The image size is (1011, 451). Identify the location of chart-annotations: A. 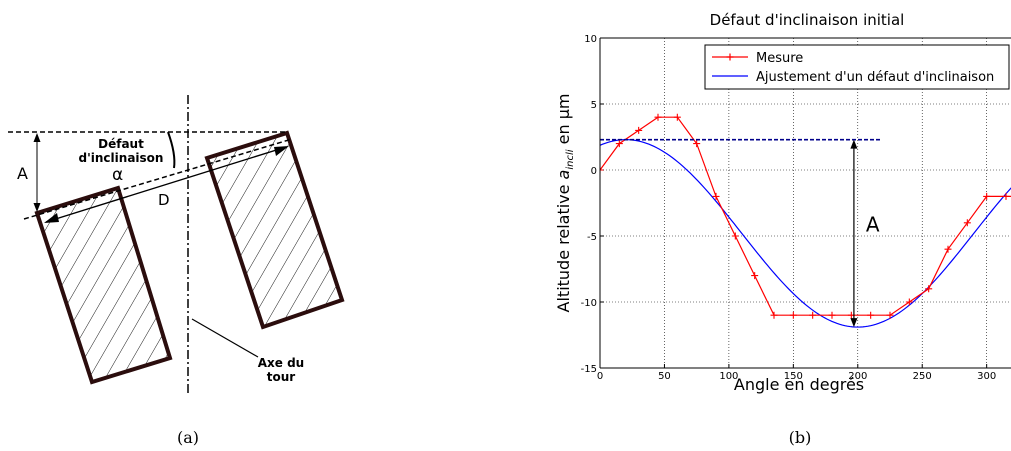
(740, 233).